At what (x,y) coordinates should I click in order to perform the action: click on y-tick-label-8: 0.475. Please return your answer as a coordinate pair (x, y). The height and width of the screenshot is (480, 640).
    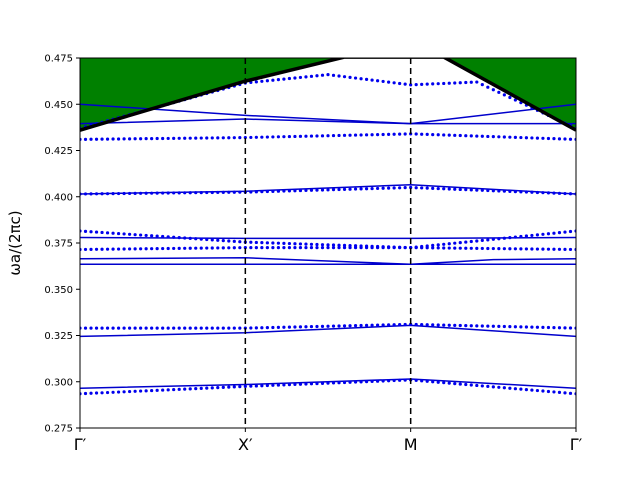
    Looking at the image, I should click on (58, 59).